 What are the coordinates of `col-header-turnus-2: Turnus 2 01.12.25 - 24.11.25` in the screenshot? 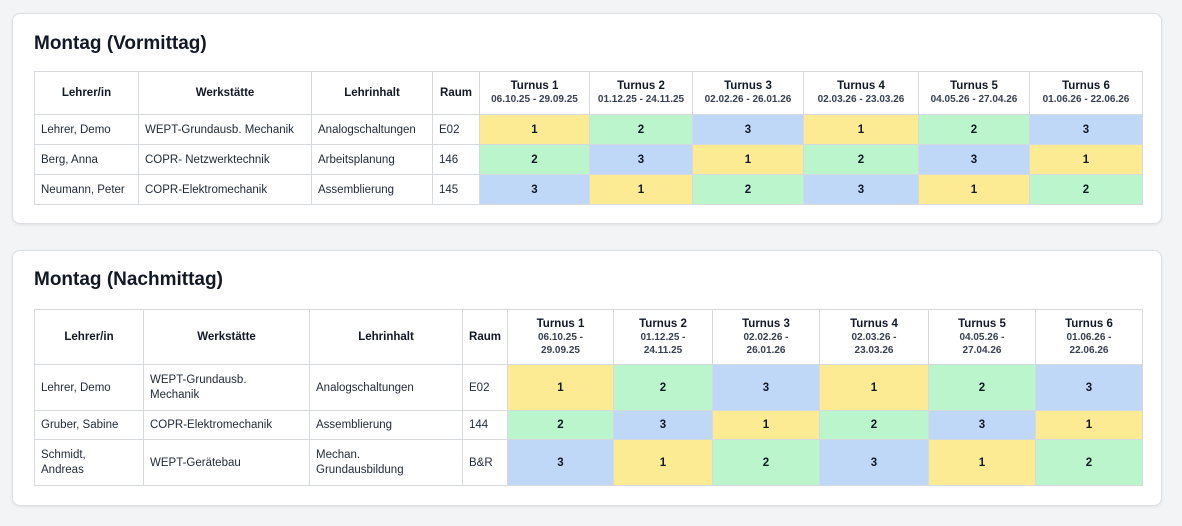 It's located at (641, 93).